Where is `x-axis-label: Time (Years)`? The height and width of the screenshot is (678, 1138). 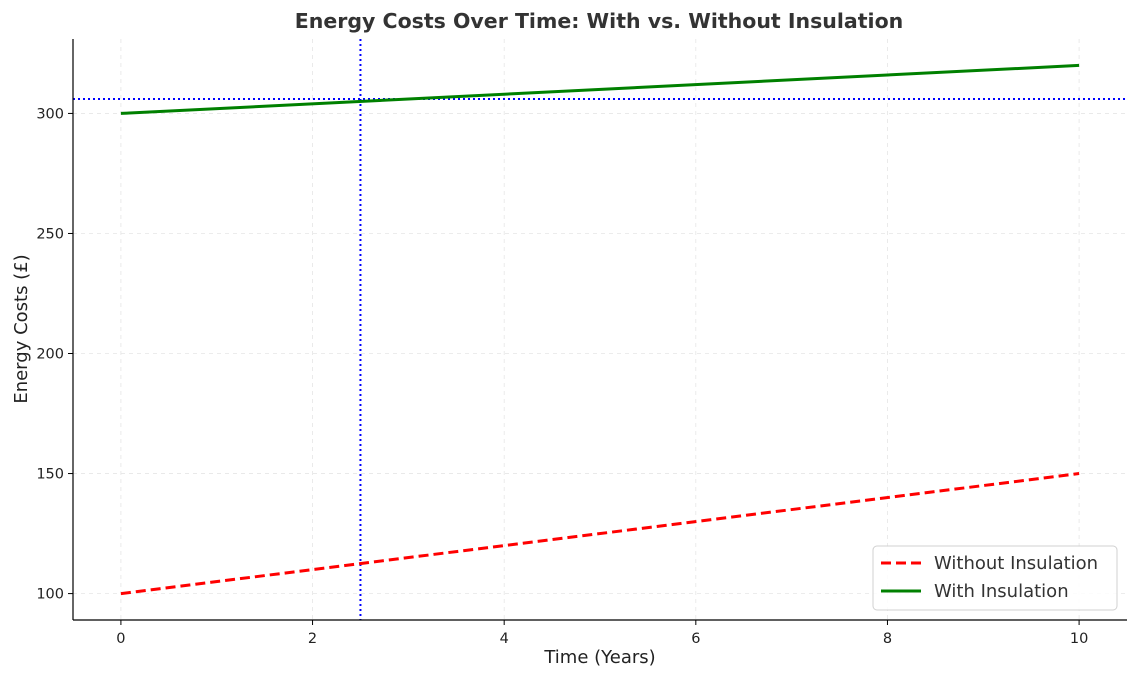 x-axis-label: Time (Years) is located at coordinates (599, 657).